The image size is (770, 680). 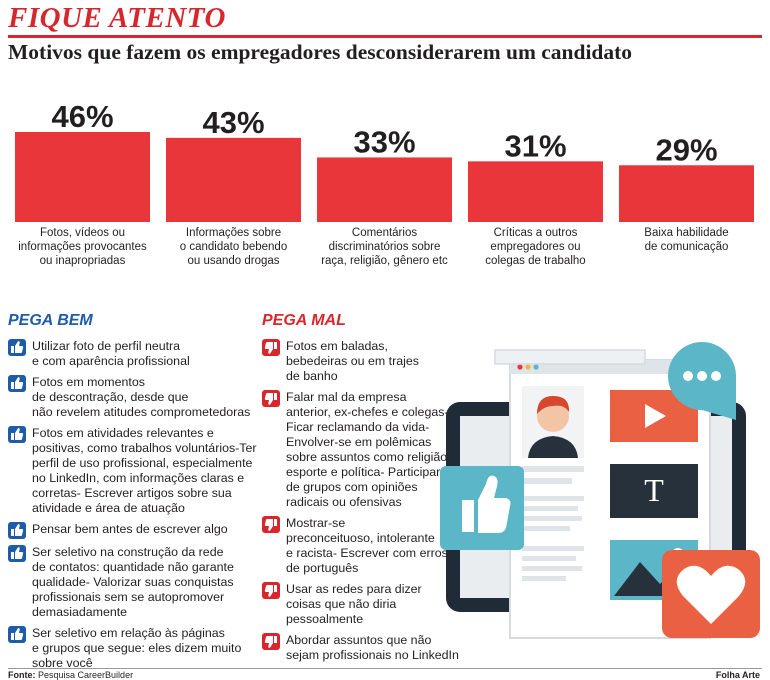 I want to click on pega-mal-item-line: coisas que não diria, so click(x=341, y=604).